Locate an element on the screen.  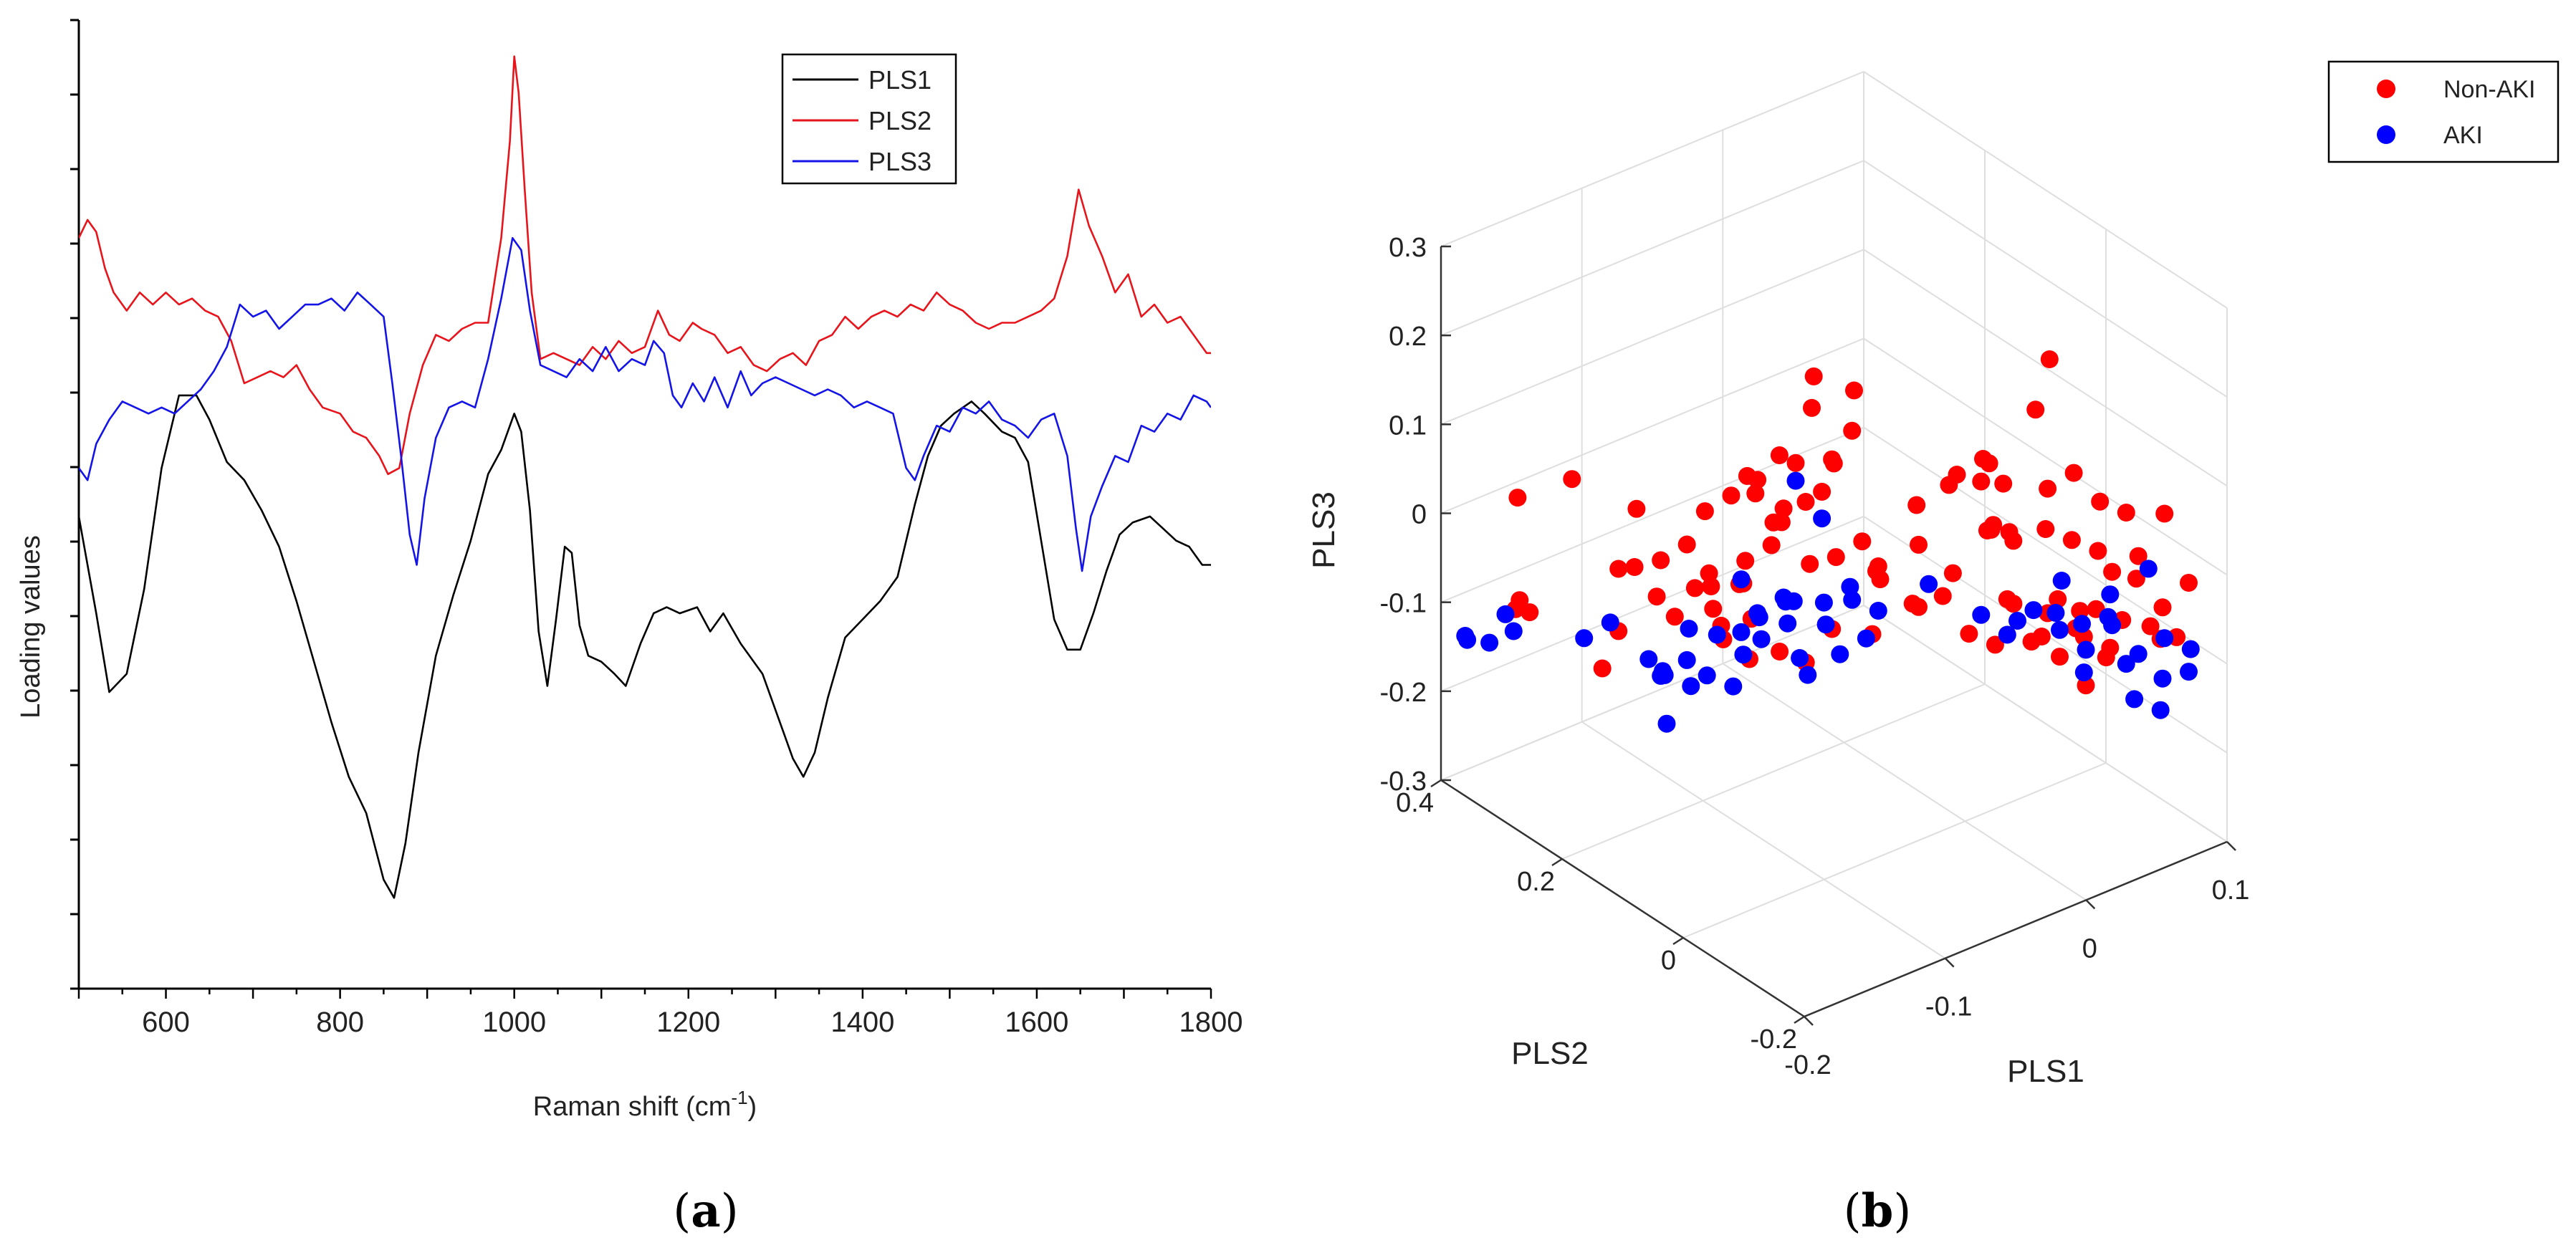
caption-a-letter: a is located at coordinates (705, 1211).